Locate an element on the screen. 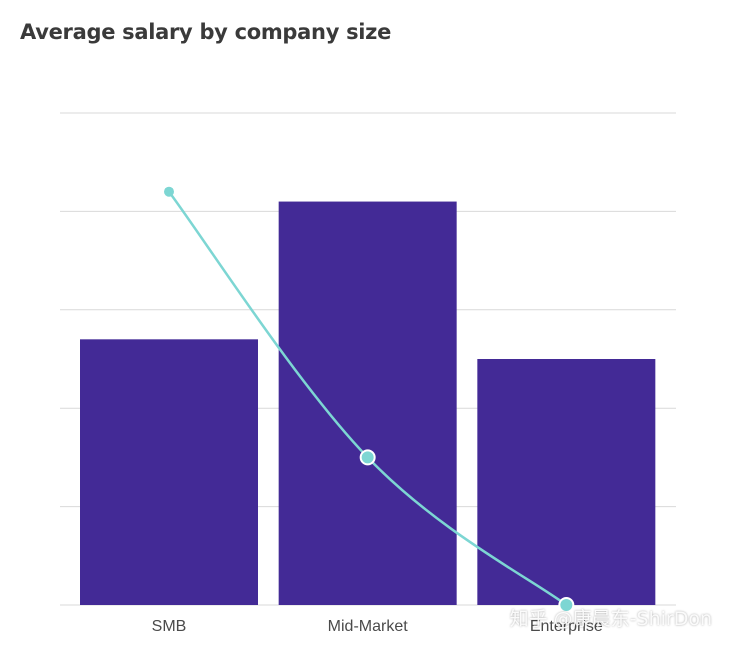  x-tick-label: SMB is located at coordinates (169, 626).